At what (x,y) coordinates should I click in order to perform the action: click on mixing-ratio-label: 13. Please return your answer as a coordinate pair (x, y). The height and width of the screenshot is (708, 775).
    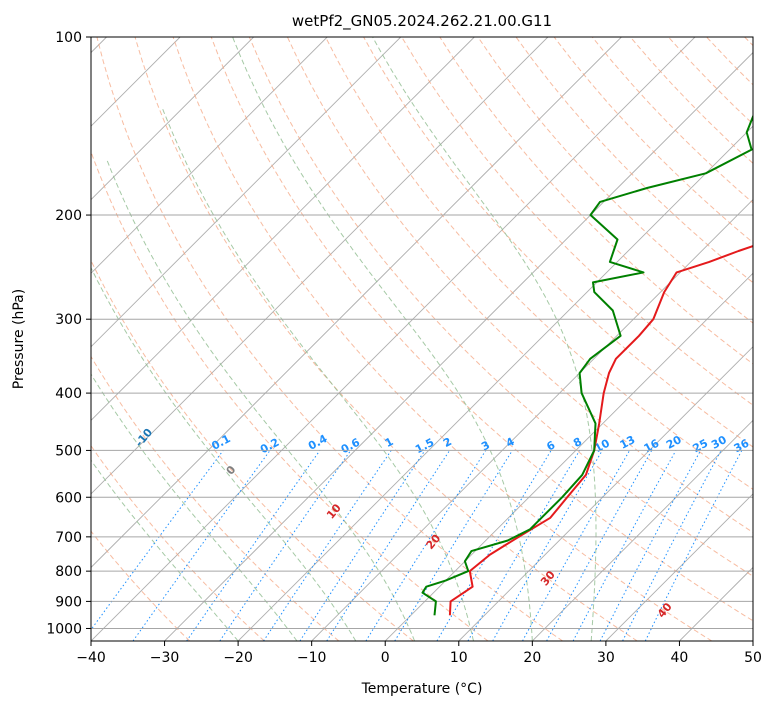
    Looking at the image, I should click on (628, 442).